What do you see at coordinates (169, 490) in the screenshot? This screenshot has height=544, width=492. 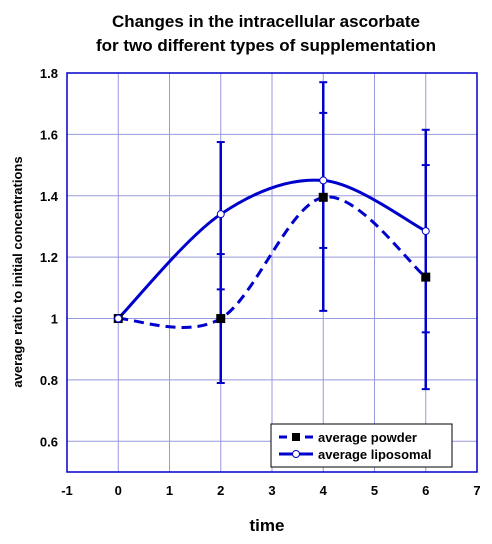 I see `x-tick-label: 1` at bounding box center [169, 490].